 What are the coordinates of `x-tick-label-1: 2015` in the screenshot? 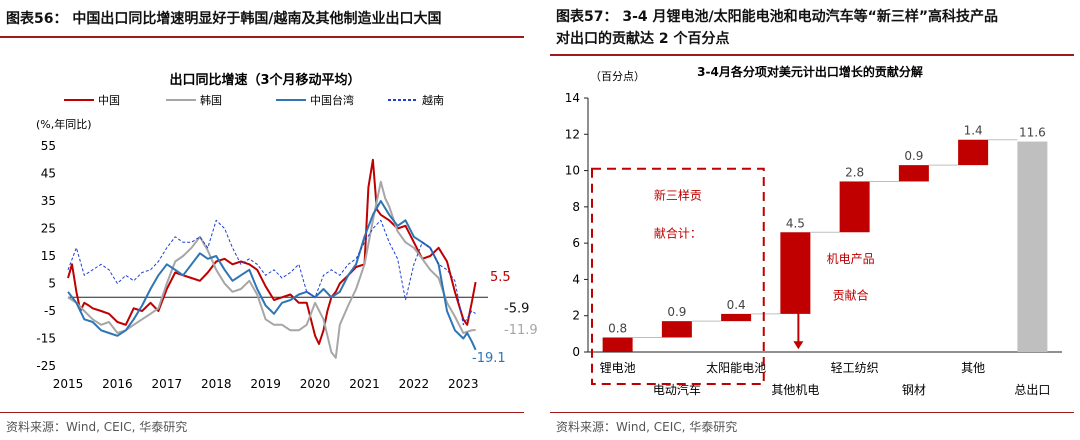 It's located at (68, 384).